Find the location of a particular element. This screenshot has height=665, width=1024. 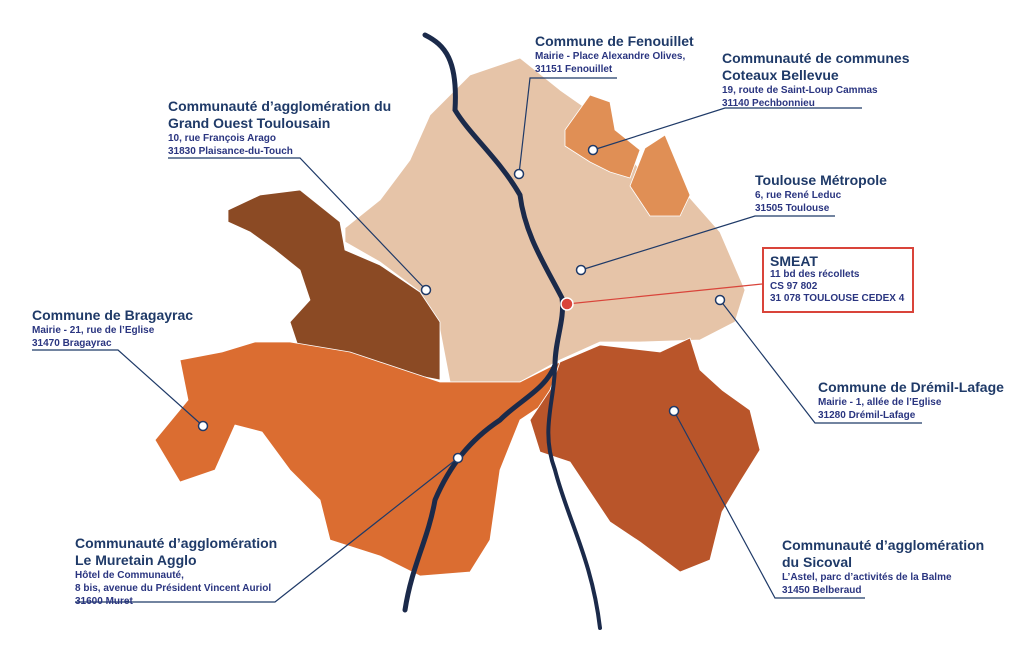

label-title: Commune de Fenouillet is located at coordinates (614, 41).